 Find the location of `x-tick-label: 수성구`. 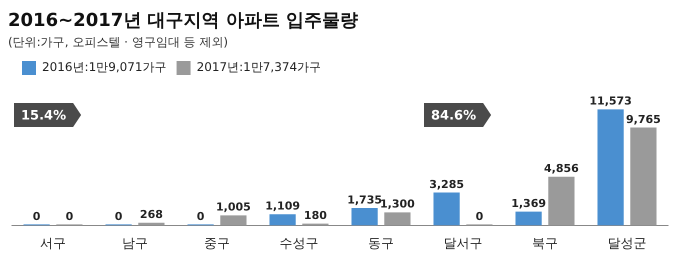

x-tick-label: 수성구 is located at coordinates (299, 244).